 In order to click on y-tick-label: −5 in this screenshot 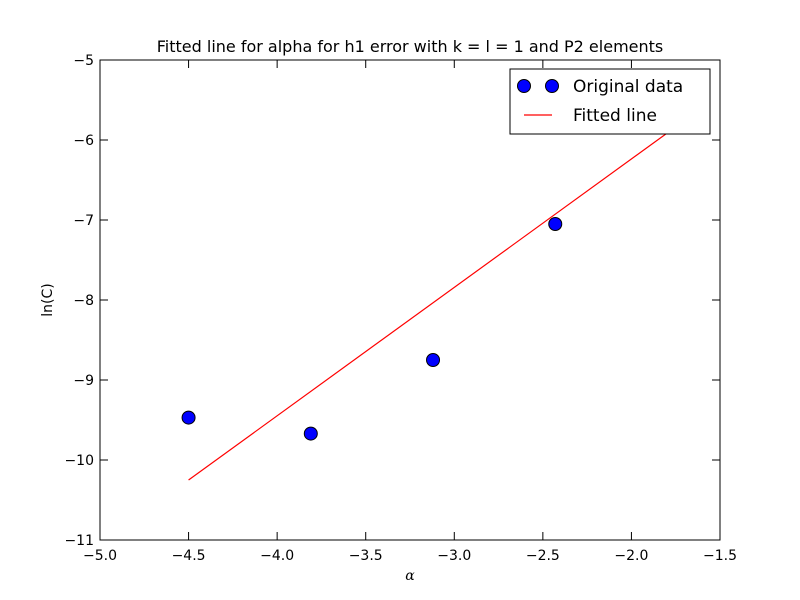, I will do `click(83, 61)`.